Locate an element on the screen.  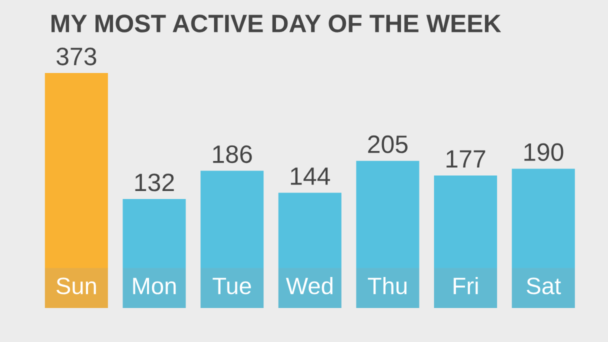
data-label: 205 is located at coordinates (388, 144).